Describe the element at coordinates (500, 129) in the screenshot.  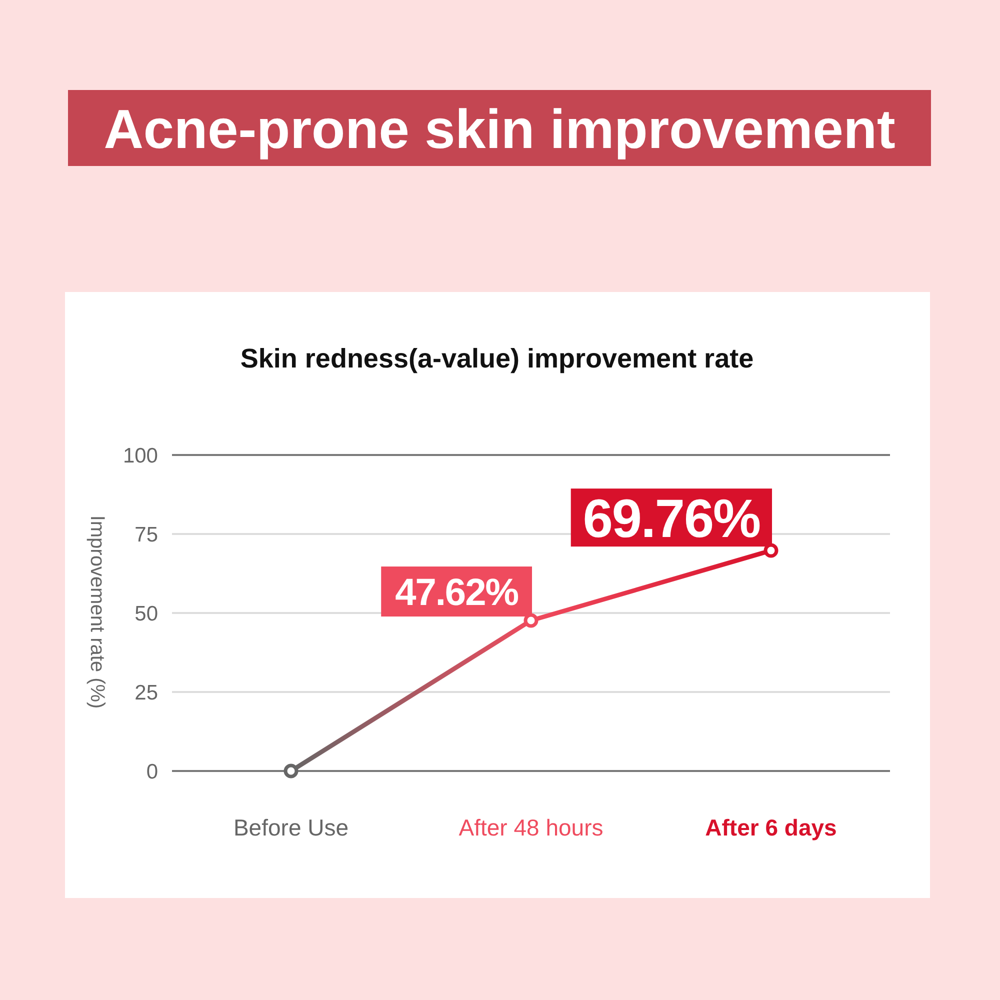
I see `chart-title: Acne-prone skin improvement` at that location.